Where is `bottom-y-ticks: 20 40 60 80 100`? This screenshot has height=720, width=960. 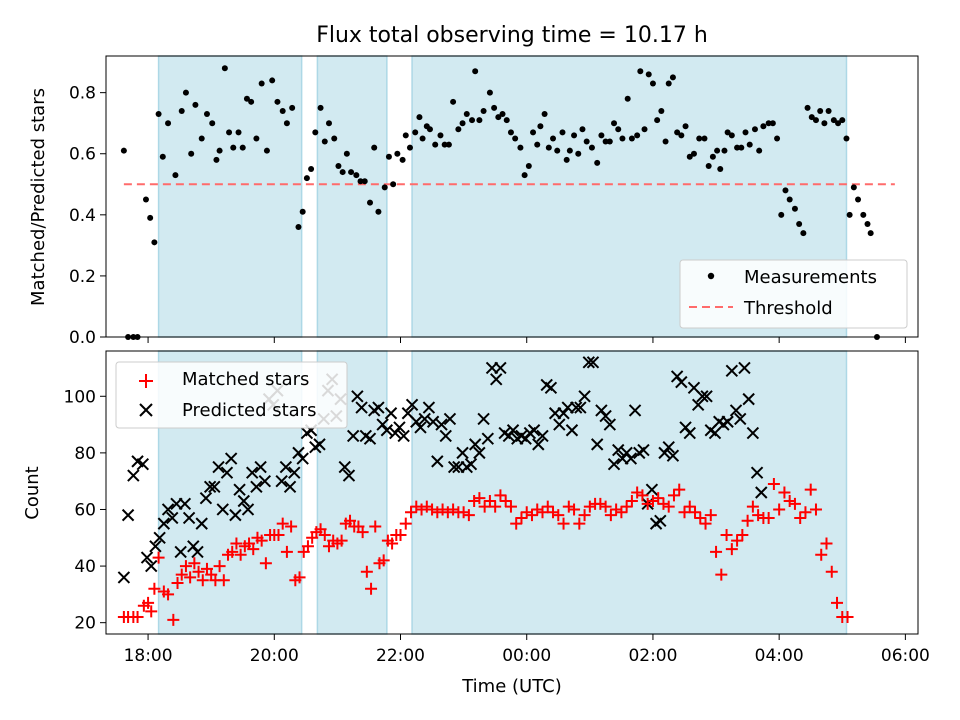
bottom-y-ticks: 20 40 60 80 100 is located at coordinates (85, 510).